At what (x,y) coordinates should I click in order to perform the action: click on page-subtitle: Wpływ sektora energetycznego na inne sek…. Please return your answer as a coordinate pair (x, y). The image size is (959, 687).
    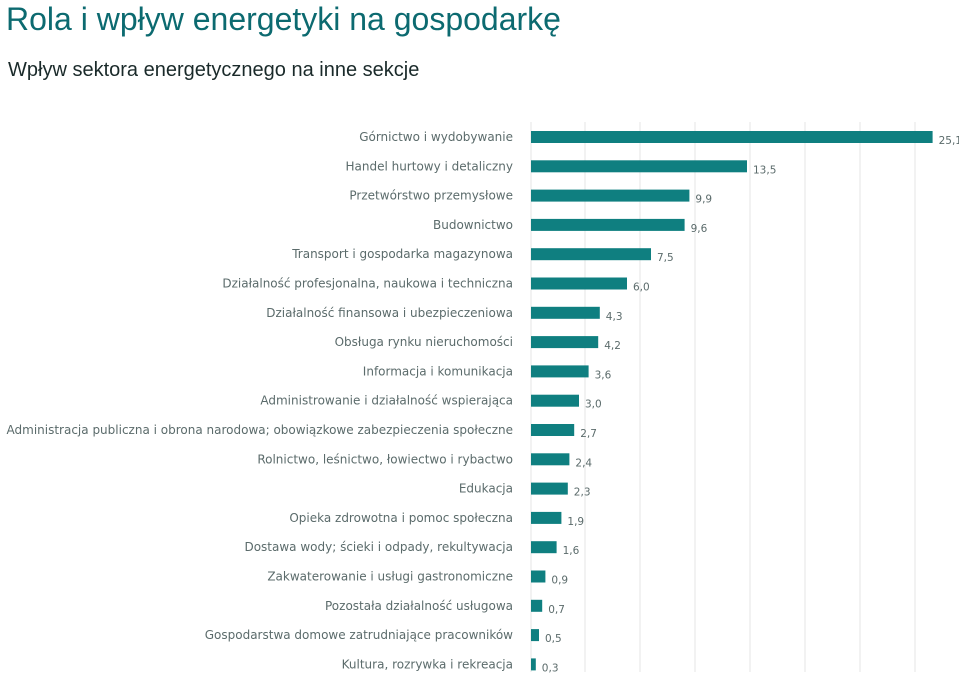
    Looking at the image, I should click on (214, 70).